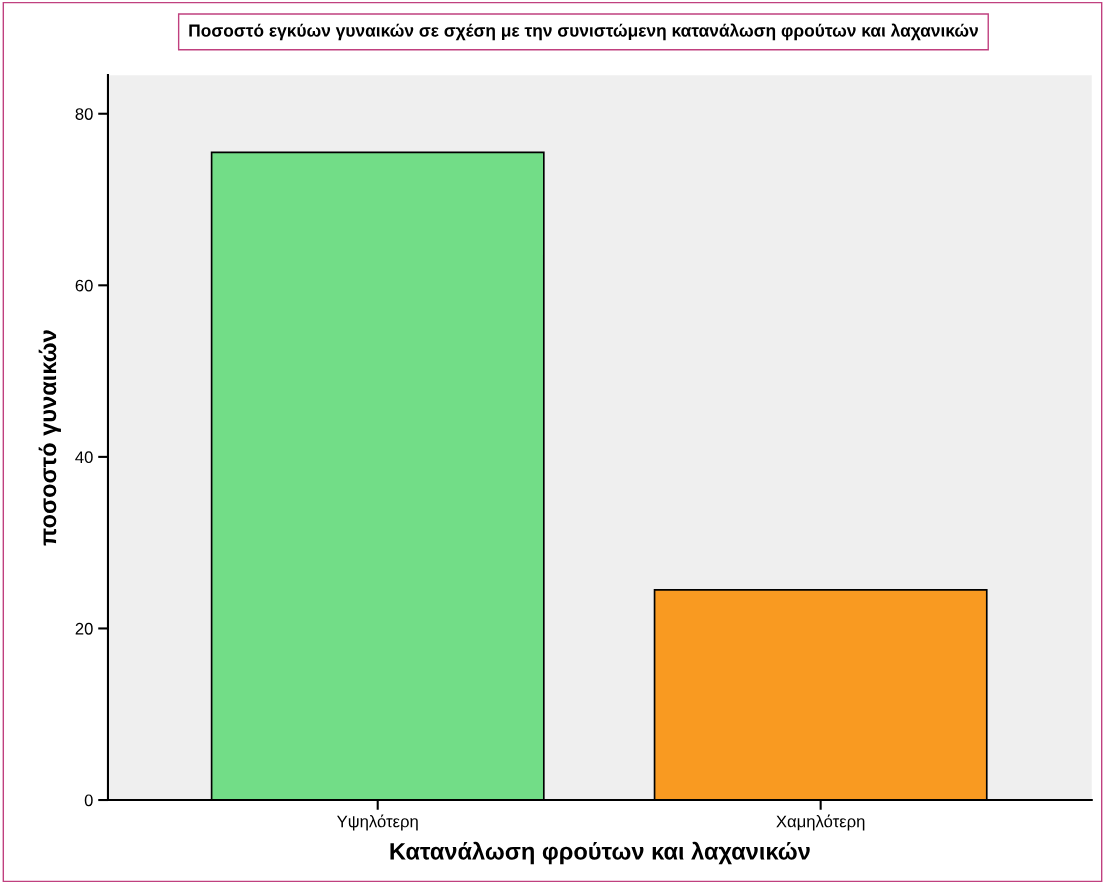 This screenshot has width=1105, height=884. Describe the element at coordinates (88, 800) in the screenshot. I see `y-tick-label: 0` at that location.